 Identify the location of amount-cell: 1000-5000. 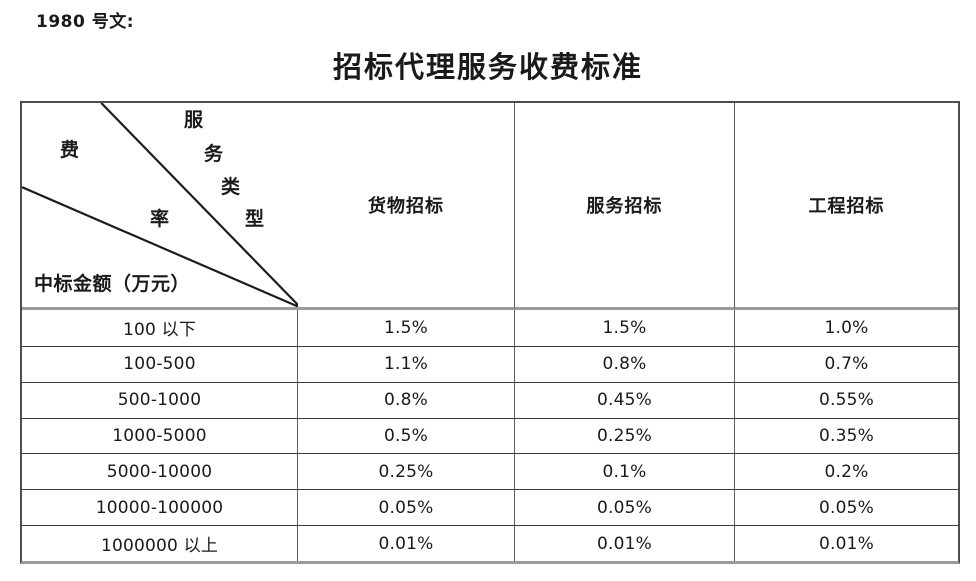
(160, 435).